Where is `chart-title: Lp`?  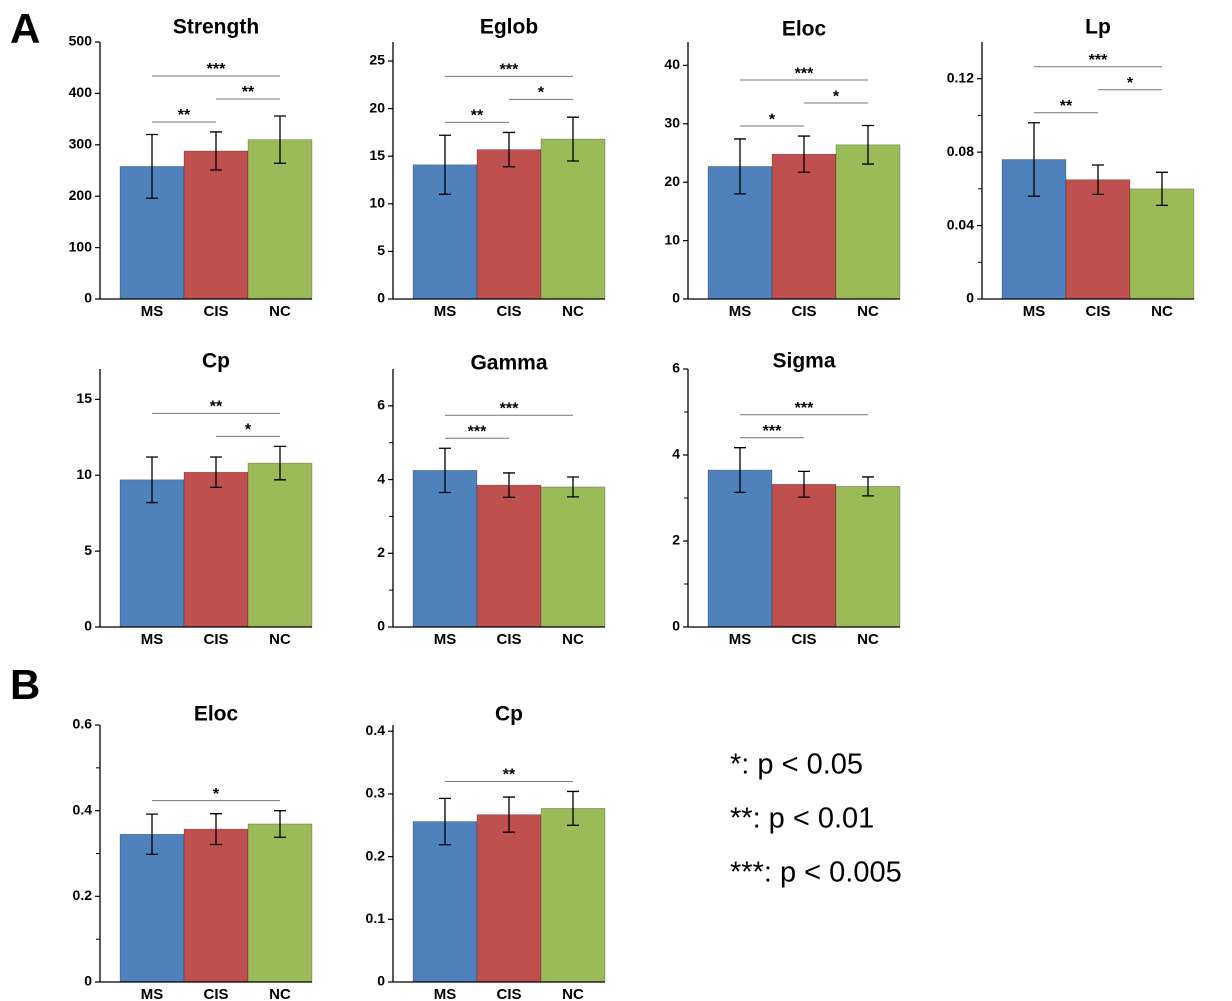 chart-title: Lp is located at coordinates (1098, 27).